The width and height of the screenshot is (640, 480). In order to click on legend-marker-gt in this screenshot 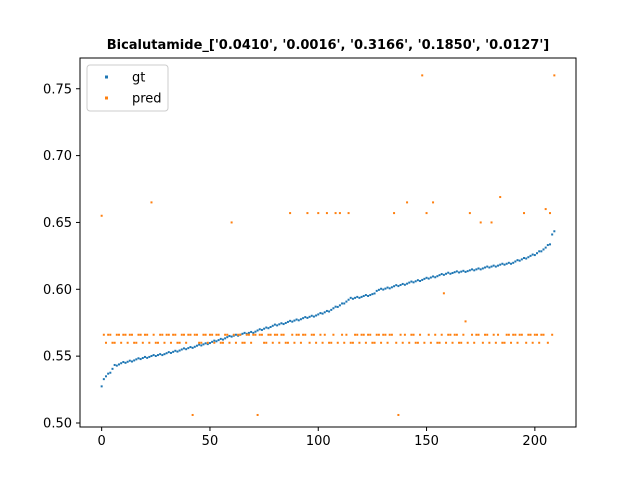, I will do `click(106, 77)`.